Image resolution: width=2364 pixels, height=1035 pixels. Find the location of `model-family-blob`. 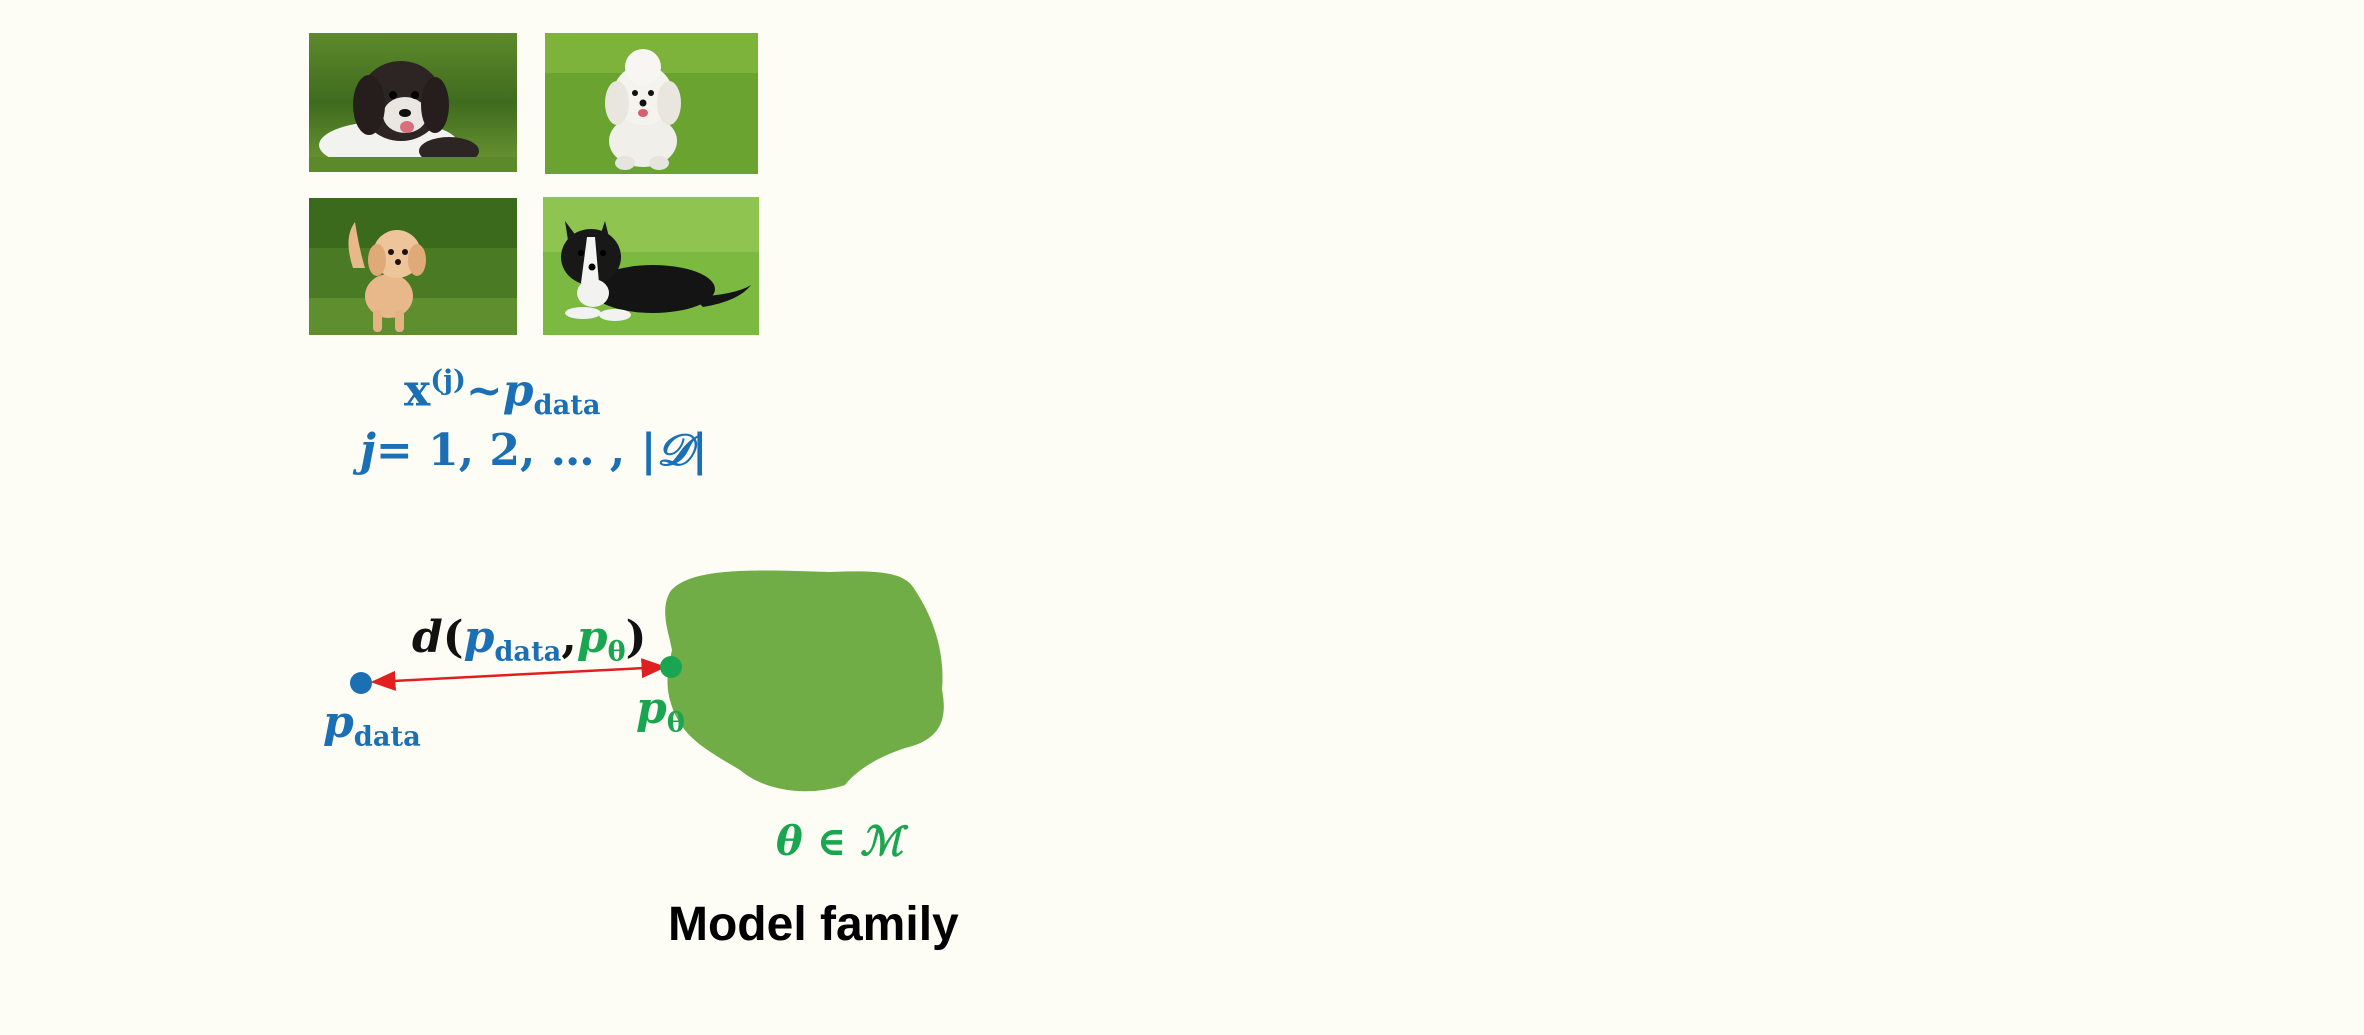

model-family-blob is located at coordinates (804, 681).